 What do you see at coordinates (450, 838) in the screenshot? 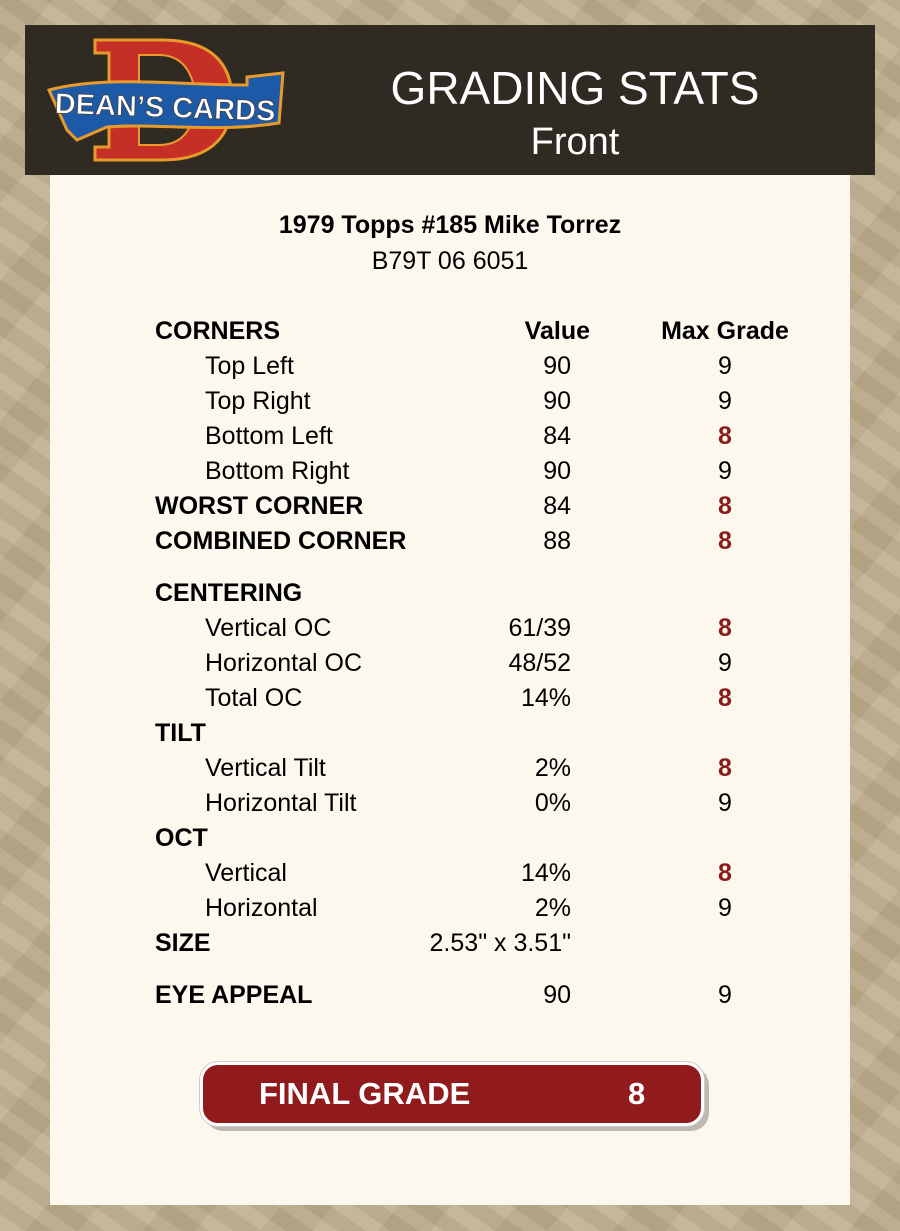
I see `section-row: OCT` at bounding box center [450, 838].